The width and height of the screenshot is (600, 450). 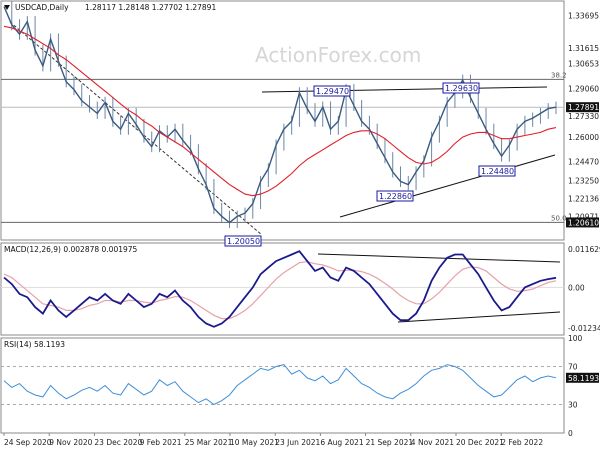 I want to click on price-tick-label: 1.26000, so click(x=583, y=137).